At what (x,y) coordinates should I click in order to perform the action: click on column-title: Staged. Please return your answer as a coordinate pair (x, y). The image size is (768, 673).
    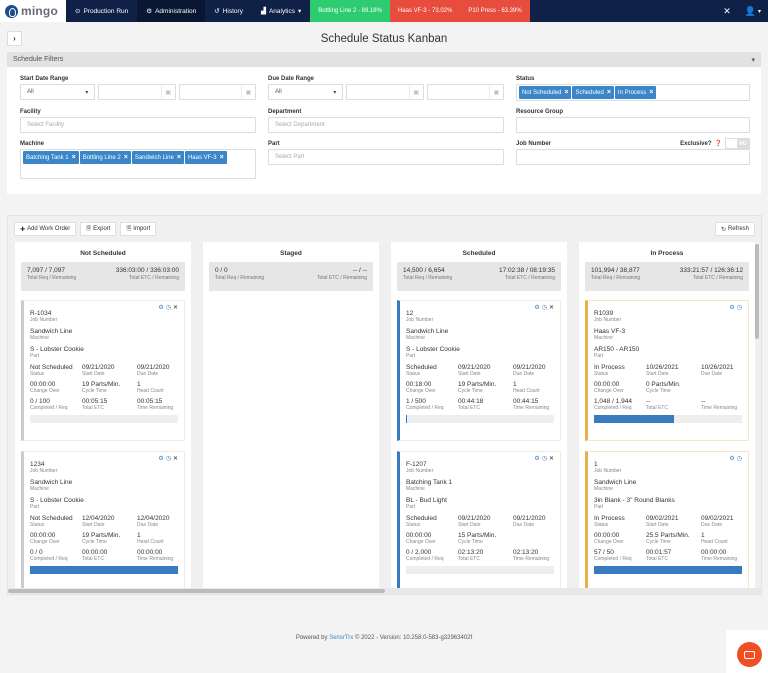
    Looking at the image, I should click on (291, 253).